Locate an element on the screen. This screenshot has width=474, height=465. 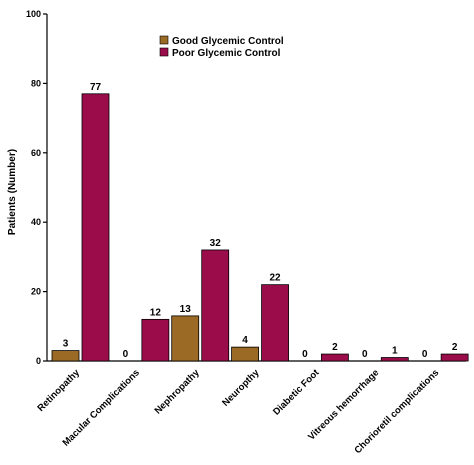
data-label: 3 is located at coordinates (66, 344).